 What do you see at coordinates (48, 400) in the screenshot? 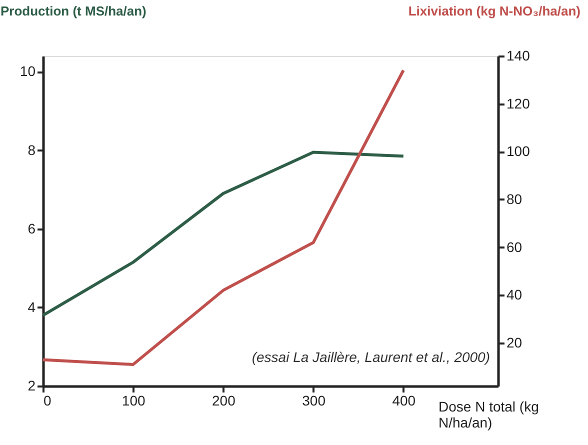
I see `x-tick-label: 0` at bounding box center [48, 400].